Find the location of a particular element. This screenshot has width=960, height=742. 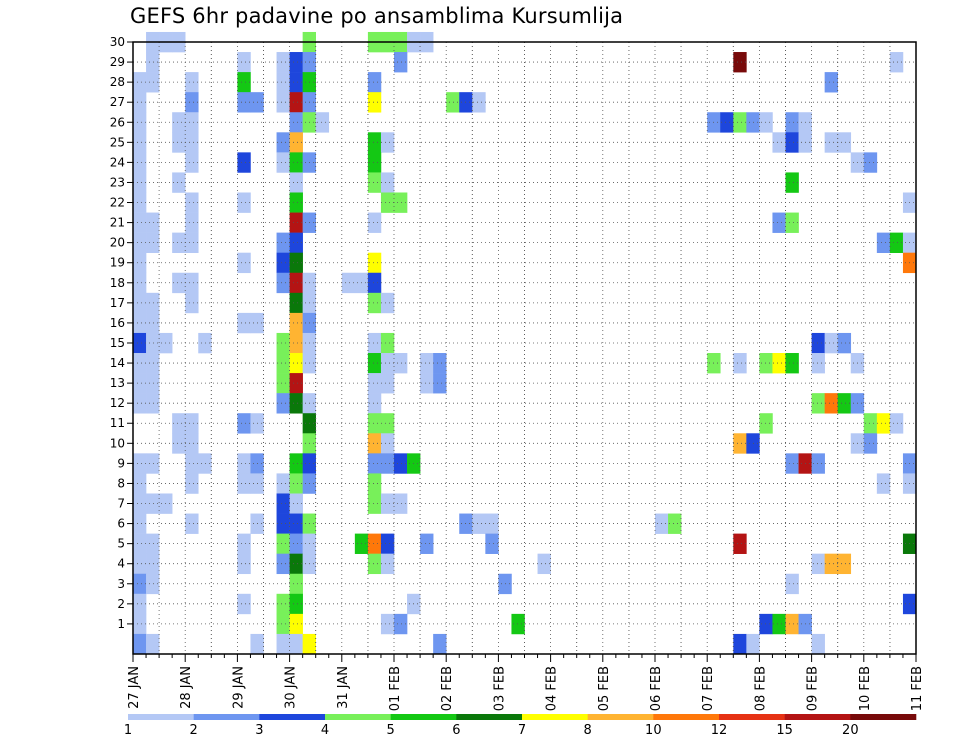

colorbar-label: 8 is located at coordinates (588, 730).